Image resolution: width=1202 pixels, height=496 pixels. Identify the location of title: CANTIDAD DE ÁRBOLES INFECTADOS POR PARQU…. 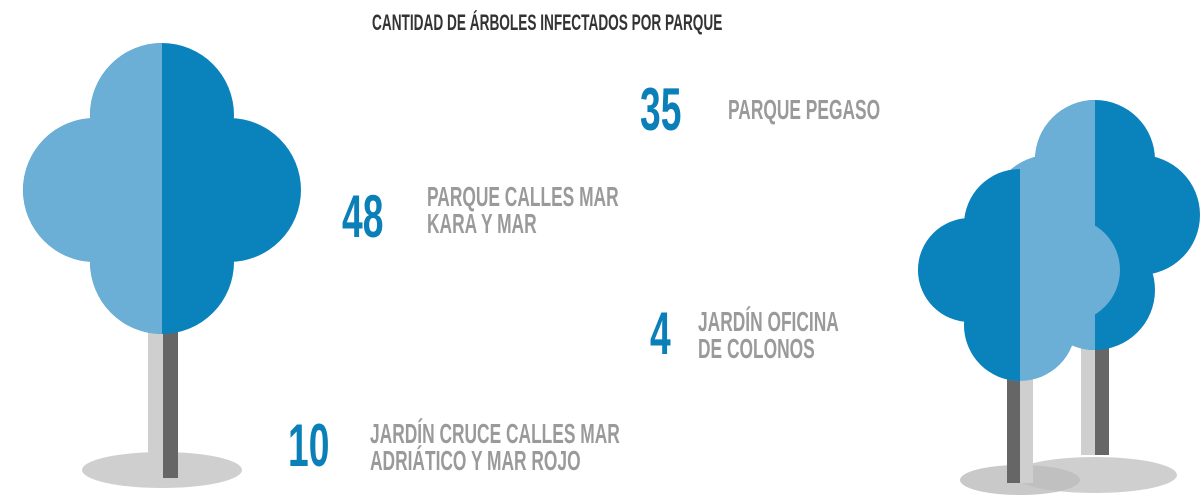
(547, 22).